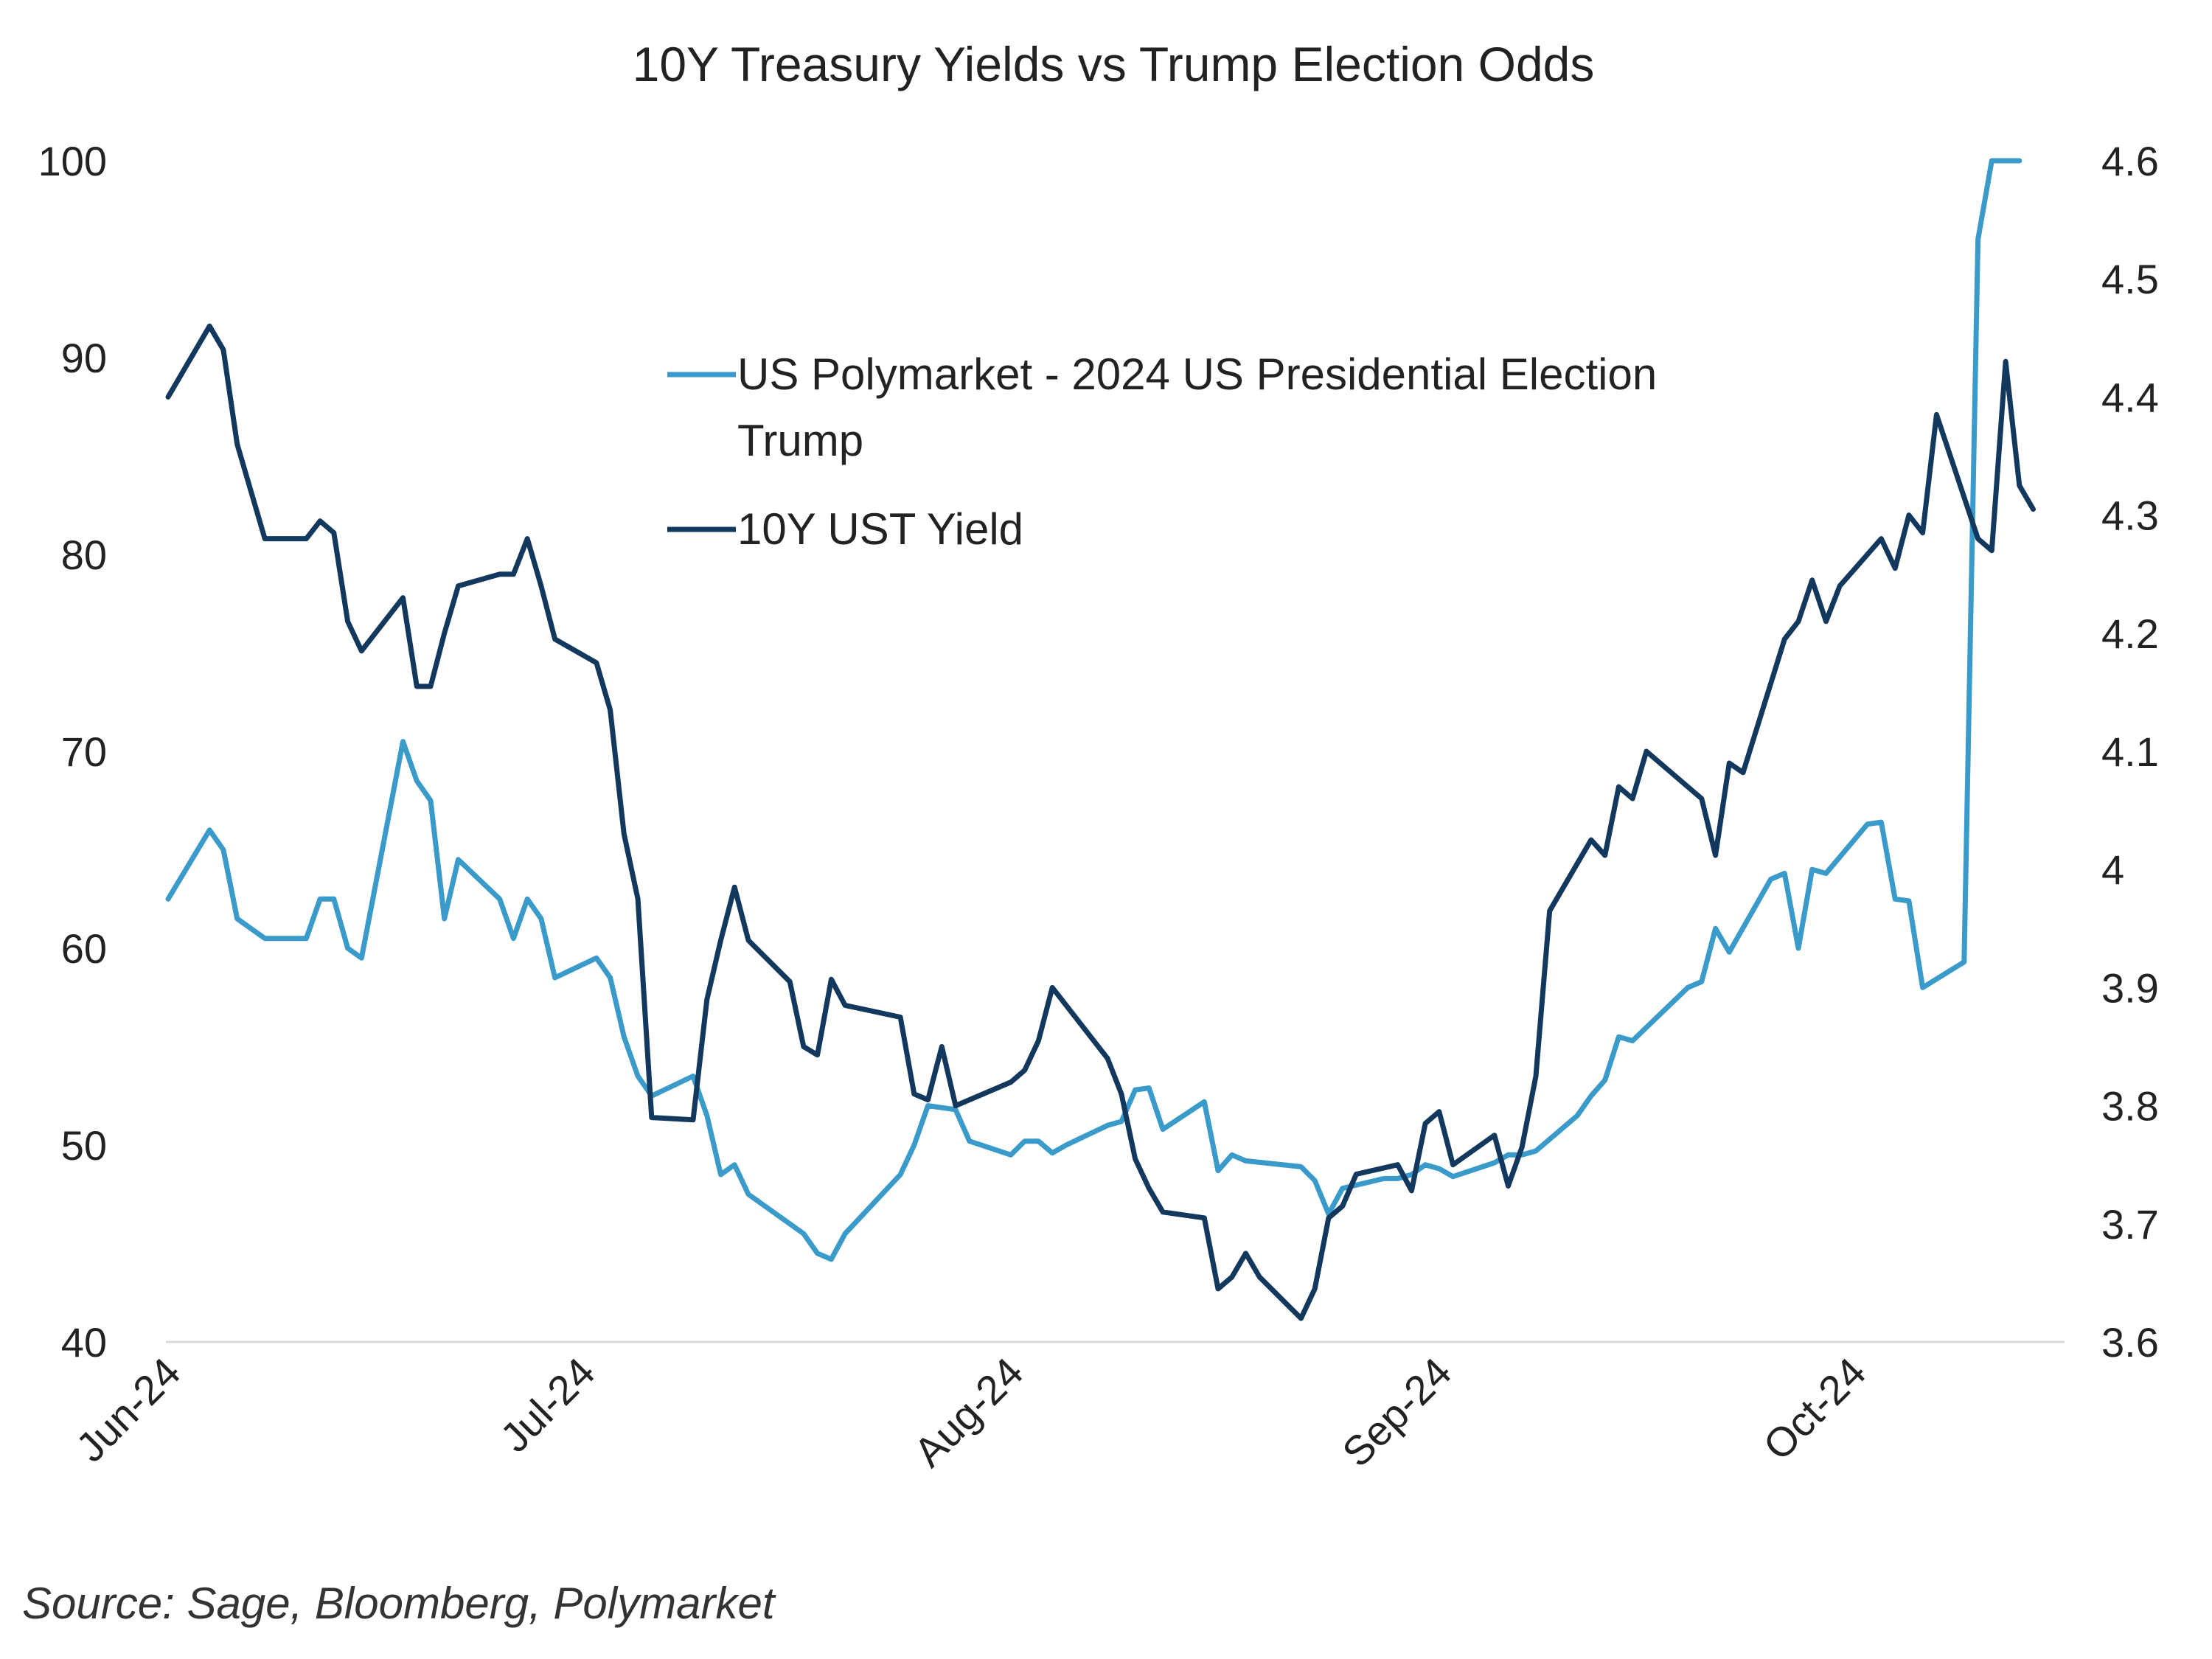 The width and height of the screenshot is (2212, 1659). Describe the element at coordinates (968, 1412) in the screenshot. I see `x-tick-label: Aug-24` at that location.